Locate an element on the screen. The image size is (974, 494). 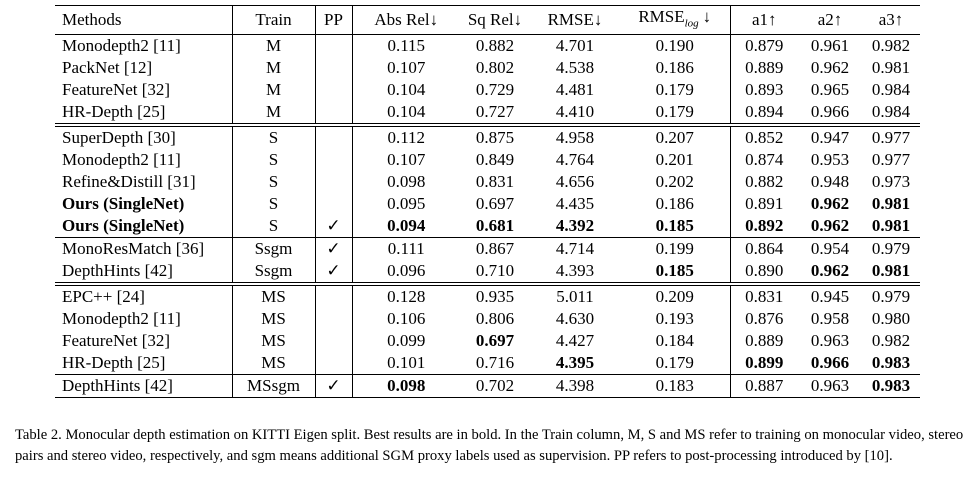
table-cell: 0.879 is located at coordinates (764, 46).